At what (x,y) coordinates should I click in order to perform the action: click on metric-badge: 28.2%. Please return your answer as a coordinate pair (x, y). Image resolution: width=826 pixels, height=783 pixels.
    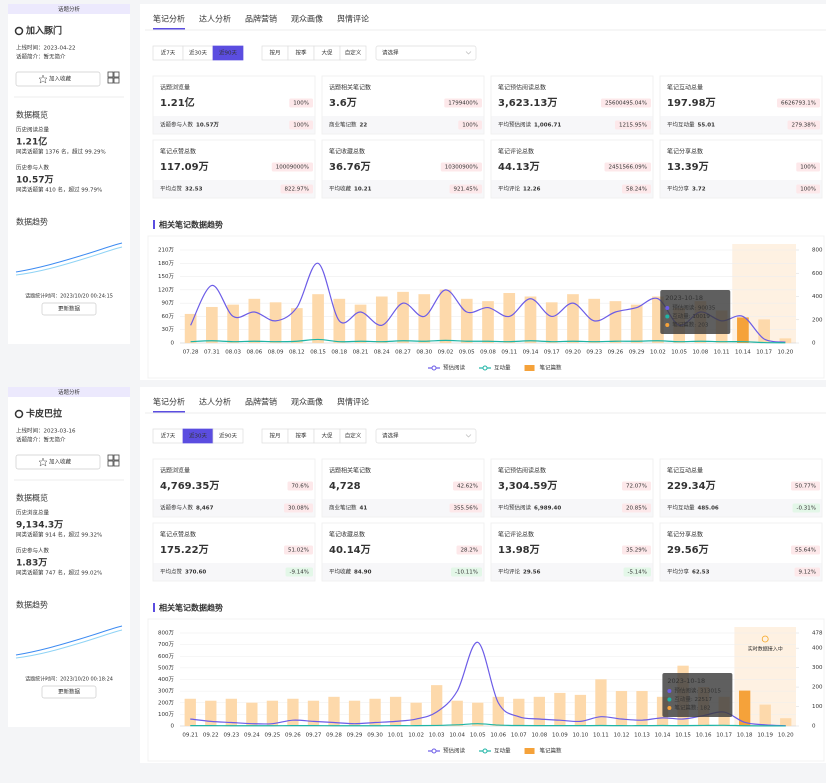
    Looking at the image, I should click on (469, 551).